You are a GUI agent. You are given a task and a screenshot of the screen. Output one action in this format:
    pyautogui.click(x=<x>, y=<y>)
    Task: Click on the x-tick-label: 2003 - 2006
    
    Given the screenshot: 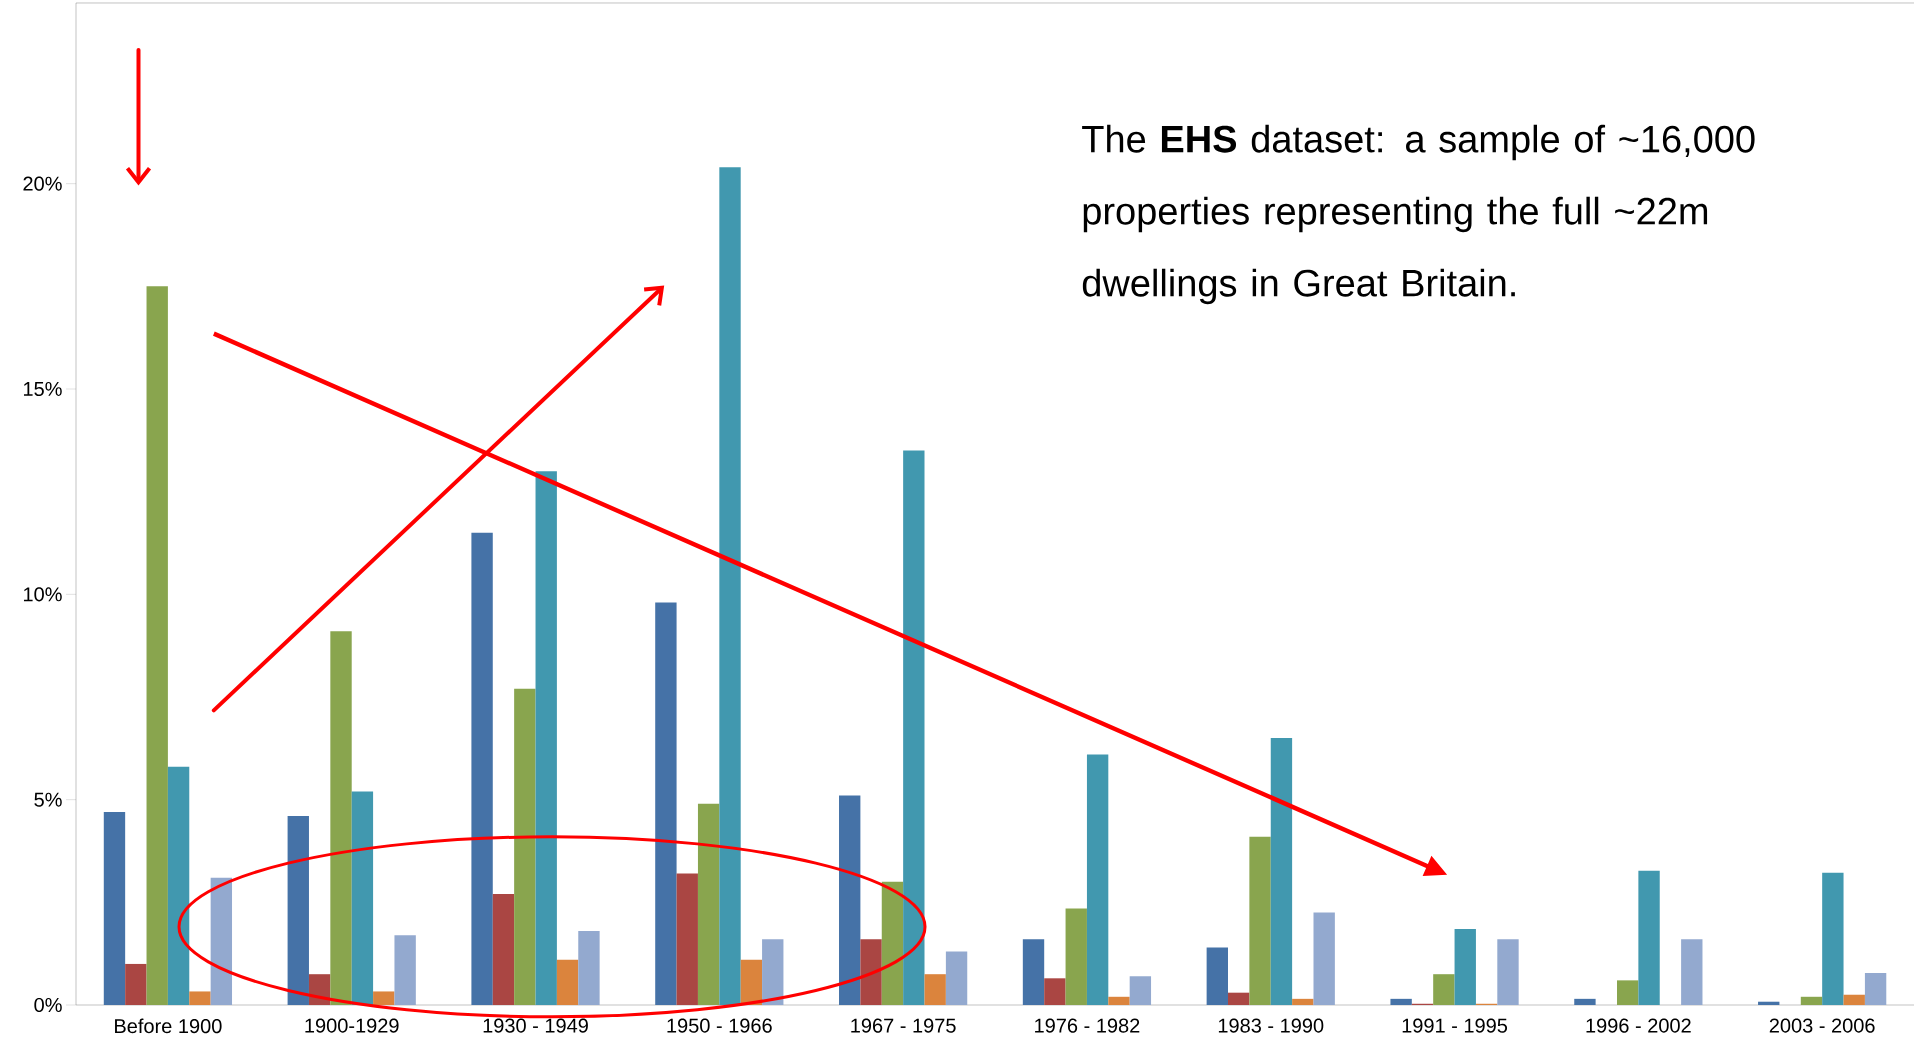 What is the action you would take?
    pyautogui.click(x=1822, y=1025)
    